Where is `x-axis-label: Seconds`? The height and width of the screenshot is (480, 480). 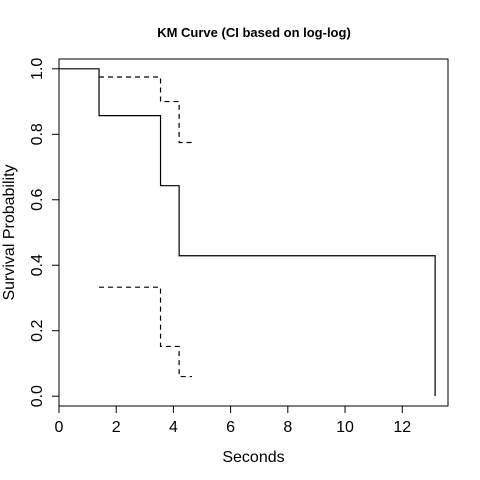 x-axis-label: Seconds is located at coordinates (253, 457).